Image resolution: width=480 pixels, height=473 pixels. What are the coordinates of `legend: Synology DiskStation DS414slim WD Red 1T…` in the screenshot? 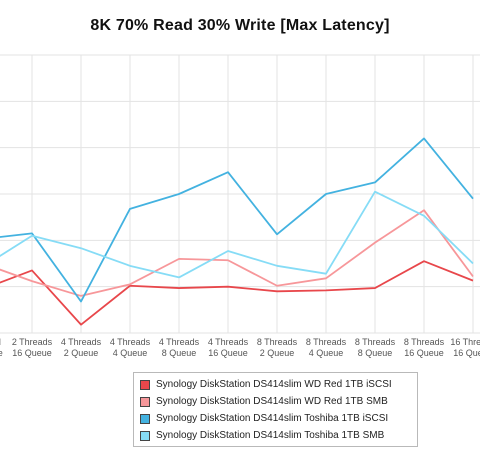 It's located at (275, 409).